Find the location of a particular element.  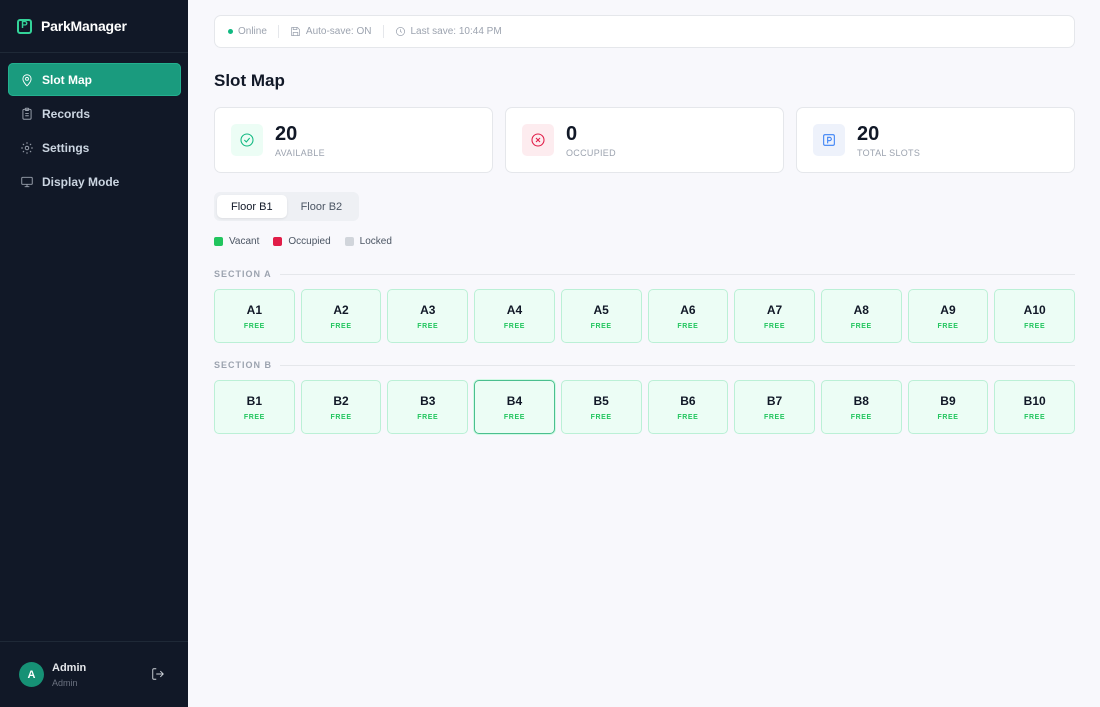

section-title-text: SECTION B is located at coordinates (243, 365).